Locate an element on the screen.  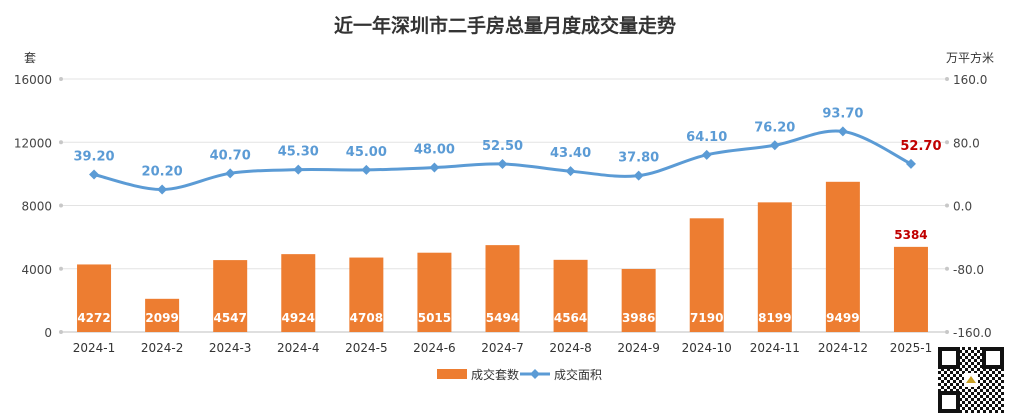
chart-title: 近一年深圳市二手房总量月度成交量走势 is located at coordinates (505, 25).